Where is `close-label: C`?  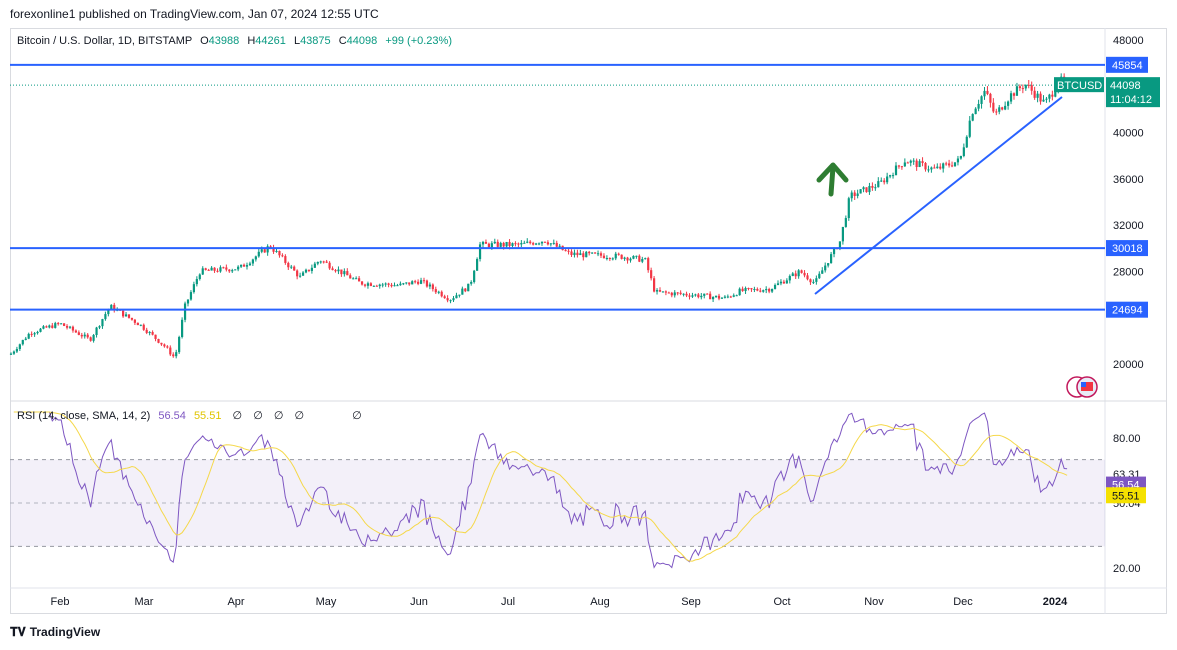
close-label: C is located at coordinates (342, 41).